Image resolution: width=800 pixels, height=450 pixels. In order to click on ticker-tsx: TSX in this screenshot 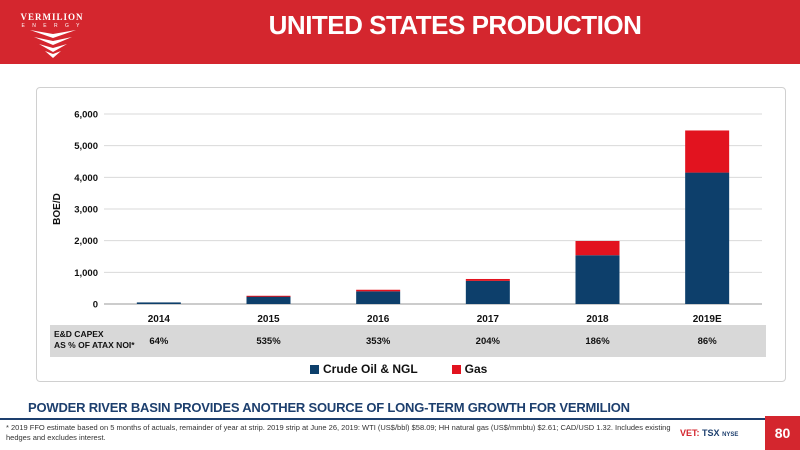, I will do `click(711, 433)`.